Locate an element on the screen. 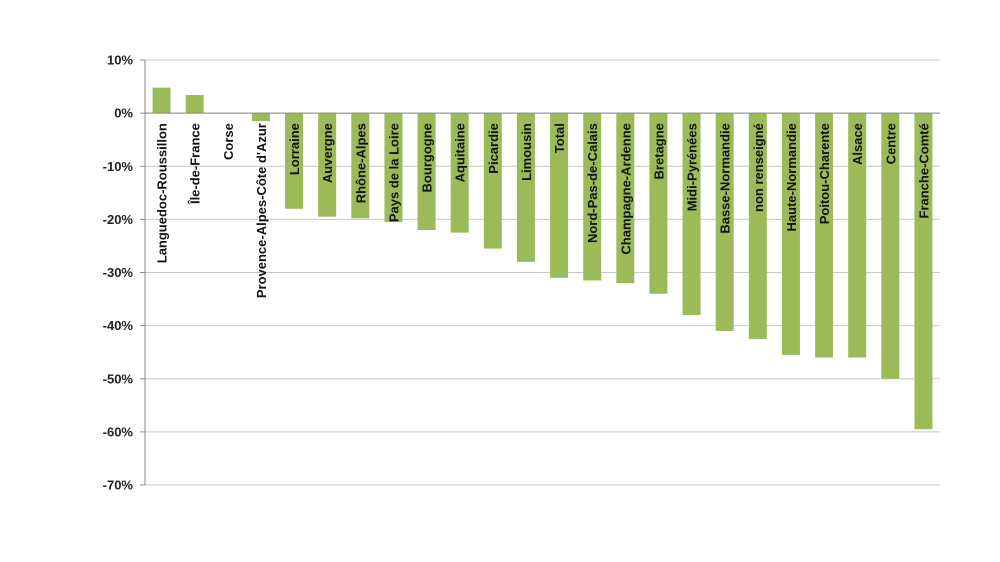 The image size is (1000, 562). category-label: Bourgogne is located at coordinates (427, 157).